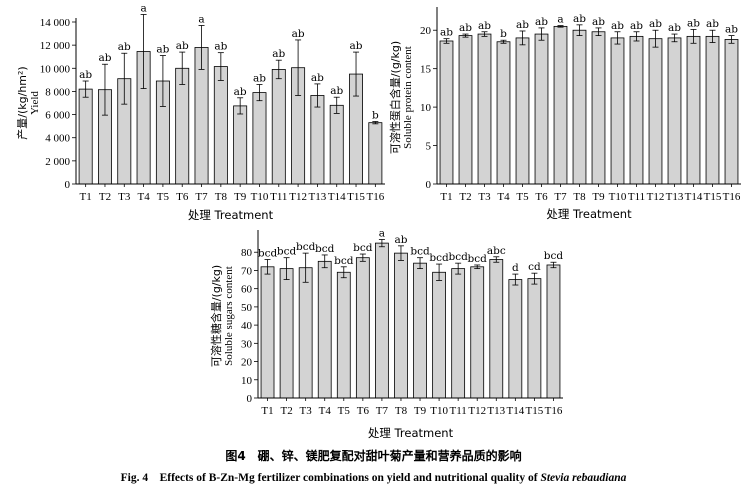 The height and width of the screenshot is (492, 747). Describe the element at coordinates (693, 23) in the screenshot. I see `significance-label-T14: ab` at that location.